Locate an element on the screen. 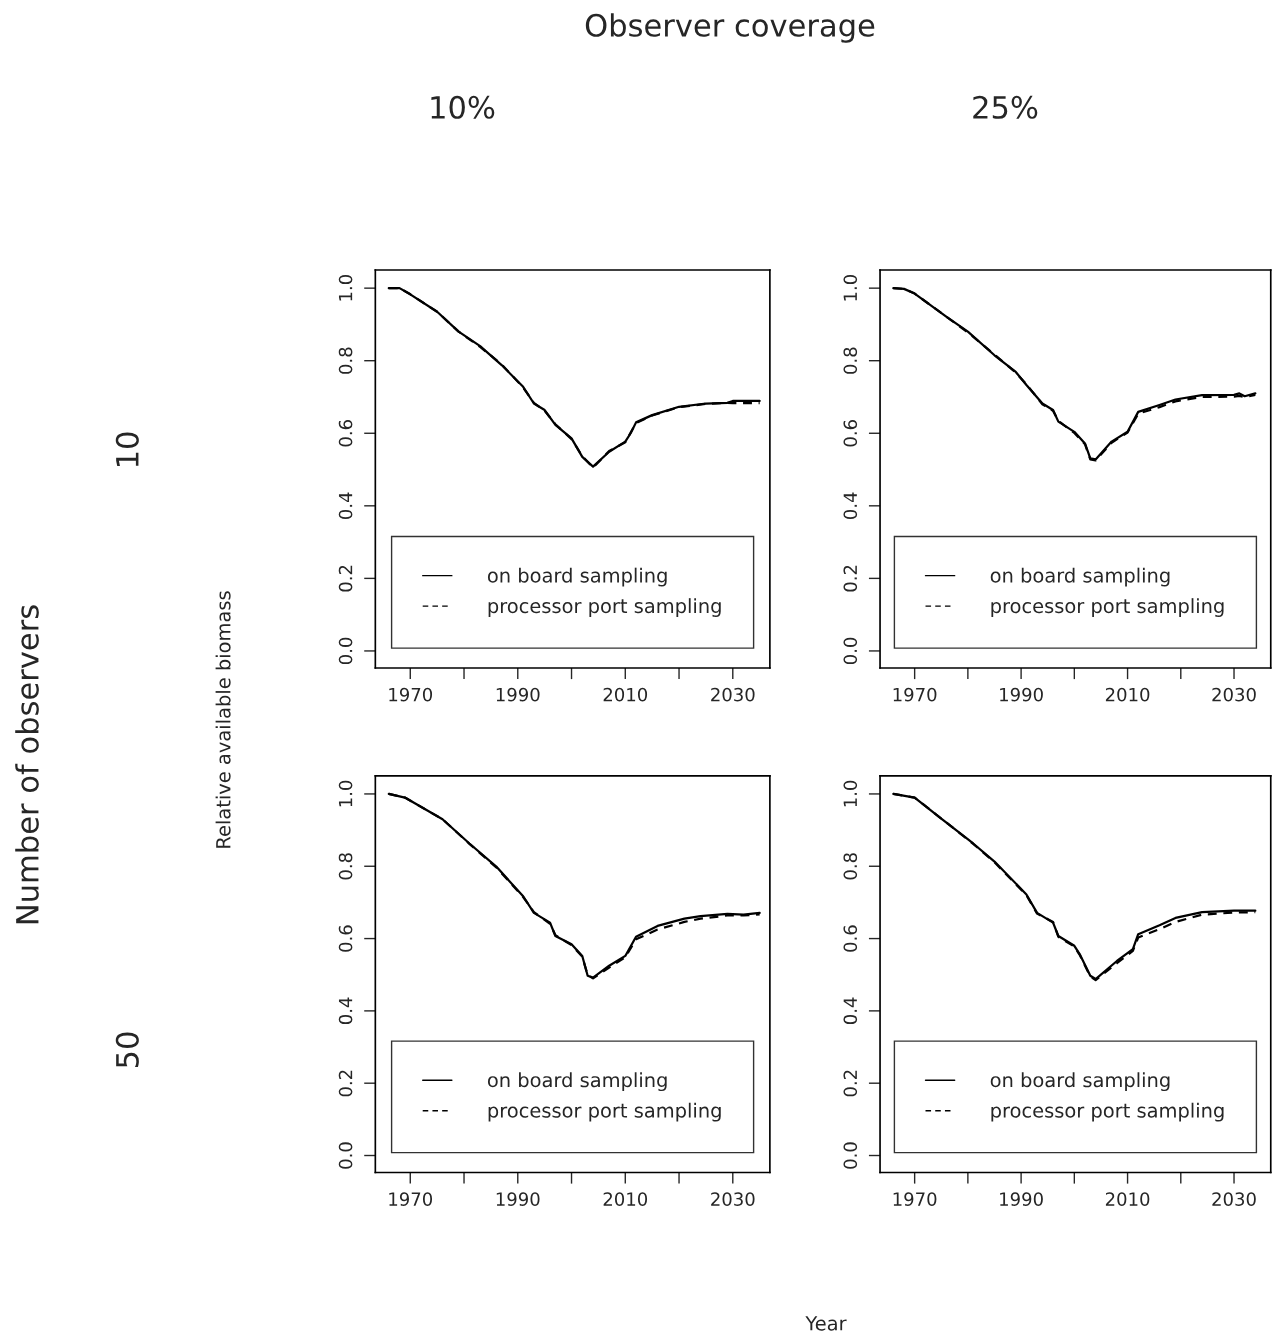  chart-title: 25% is located at coordinates (1005, 107).